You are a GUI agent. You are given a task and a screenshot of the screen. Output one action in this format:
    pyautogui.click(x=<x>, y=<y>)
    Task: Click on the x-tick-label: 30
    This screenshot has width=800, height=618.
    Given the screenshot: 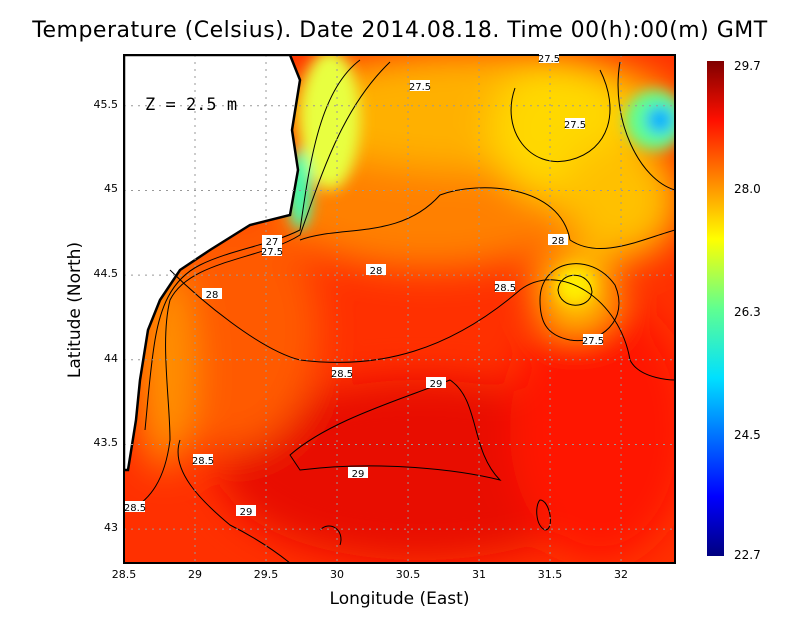 What is the action you would take?
    pyautogui.click(x=337, y=574)
    